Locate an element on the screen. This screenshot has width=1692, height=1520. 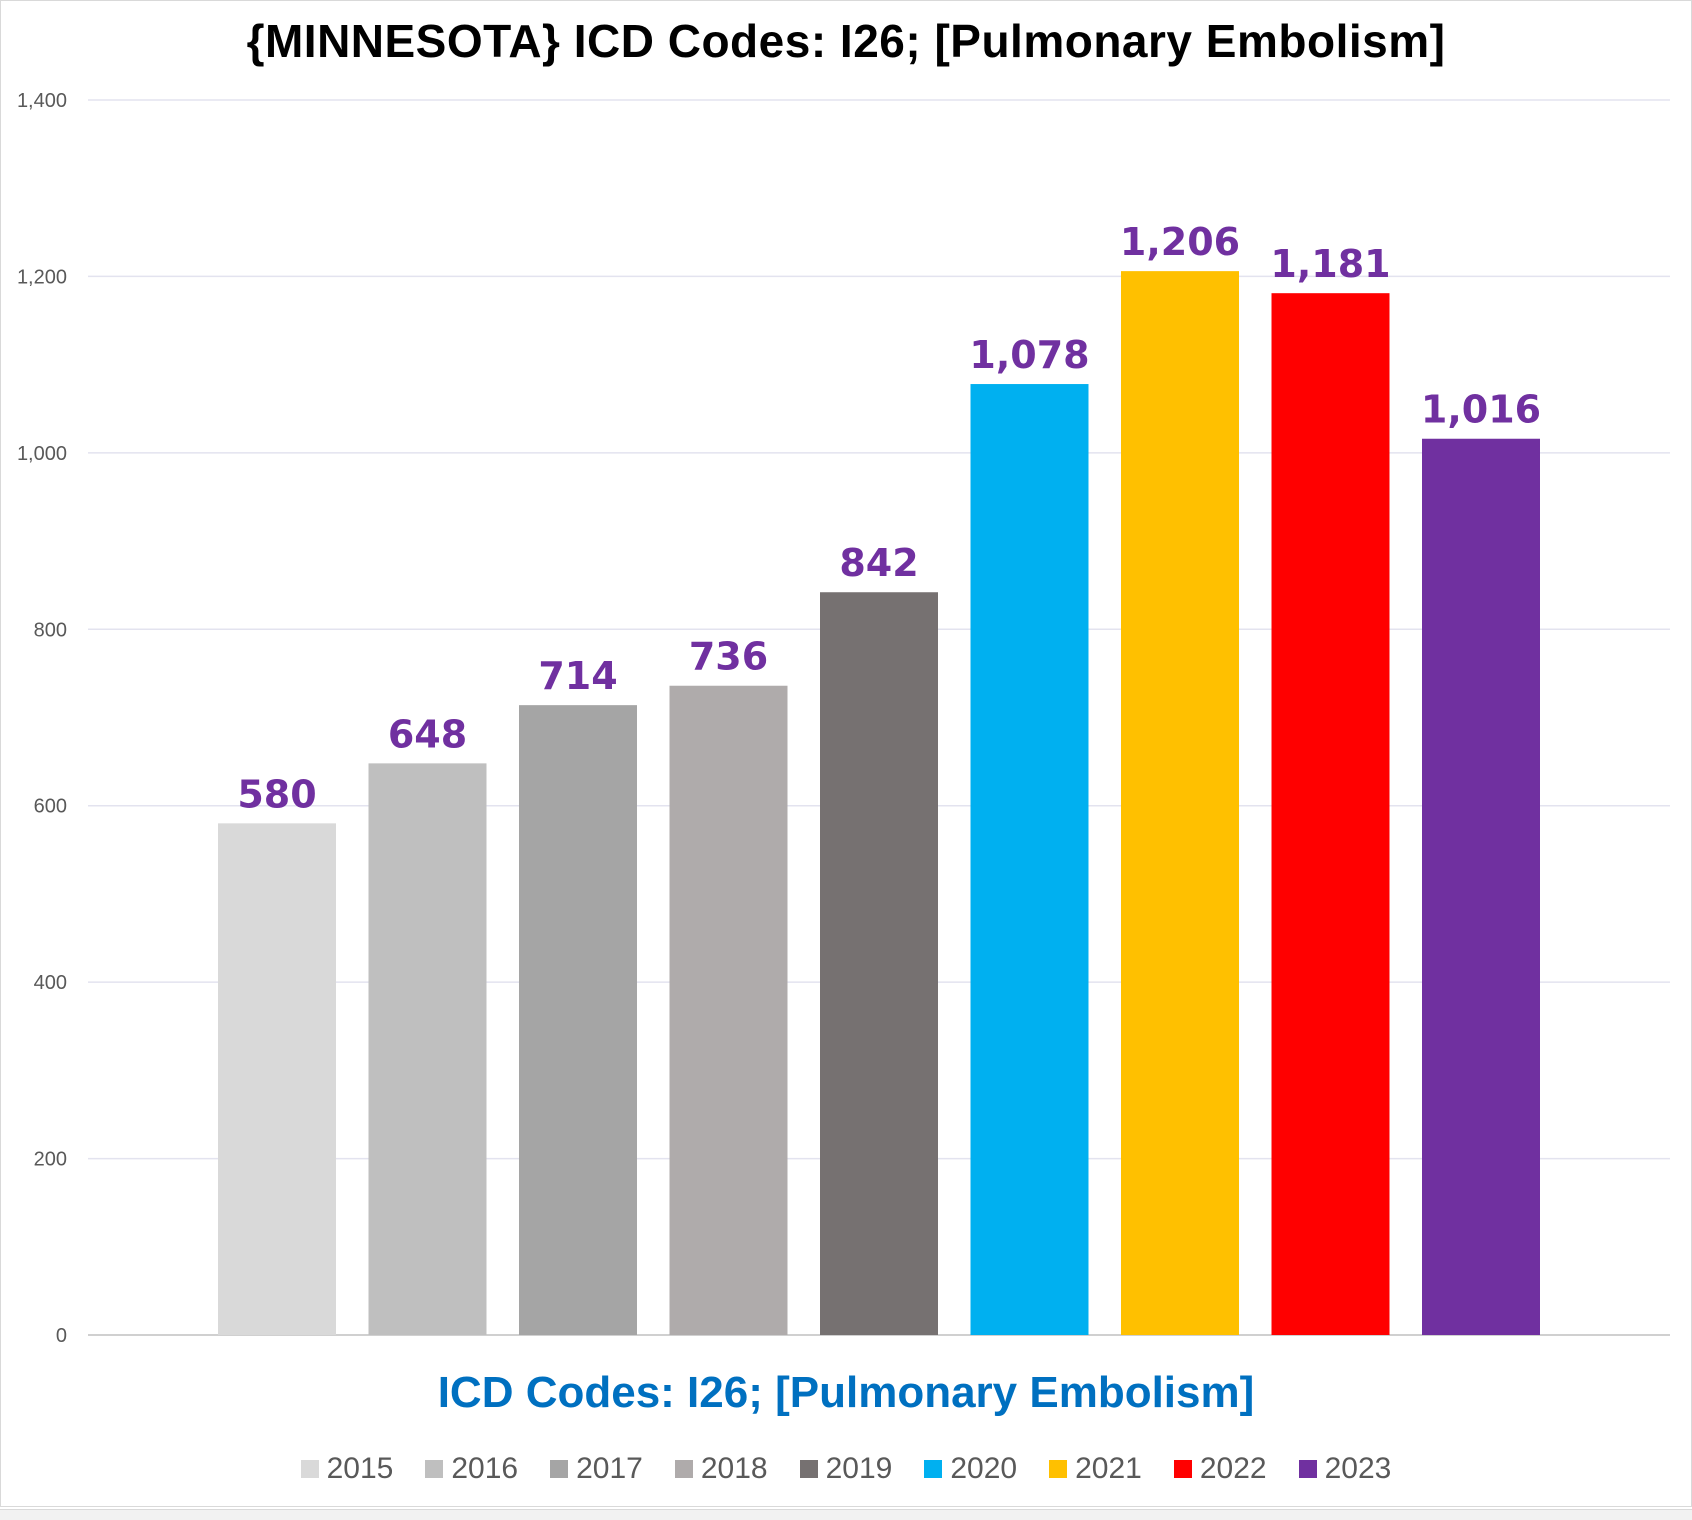
legend: 2015 2016 2017 2018 2019 2020 2021 2022 2023 is located at coordinates (846, 1469).